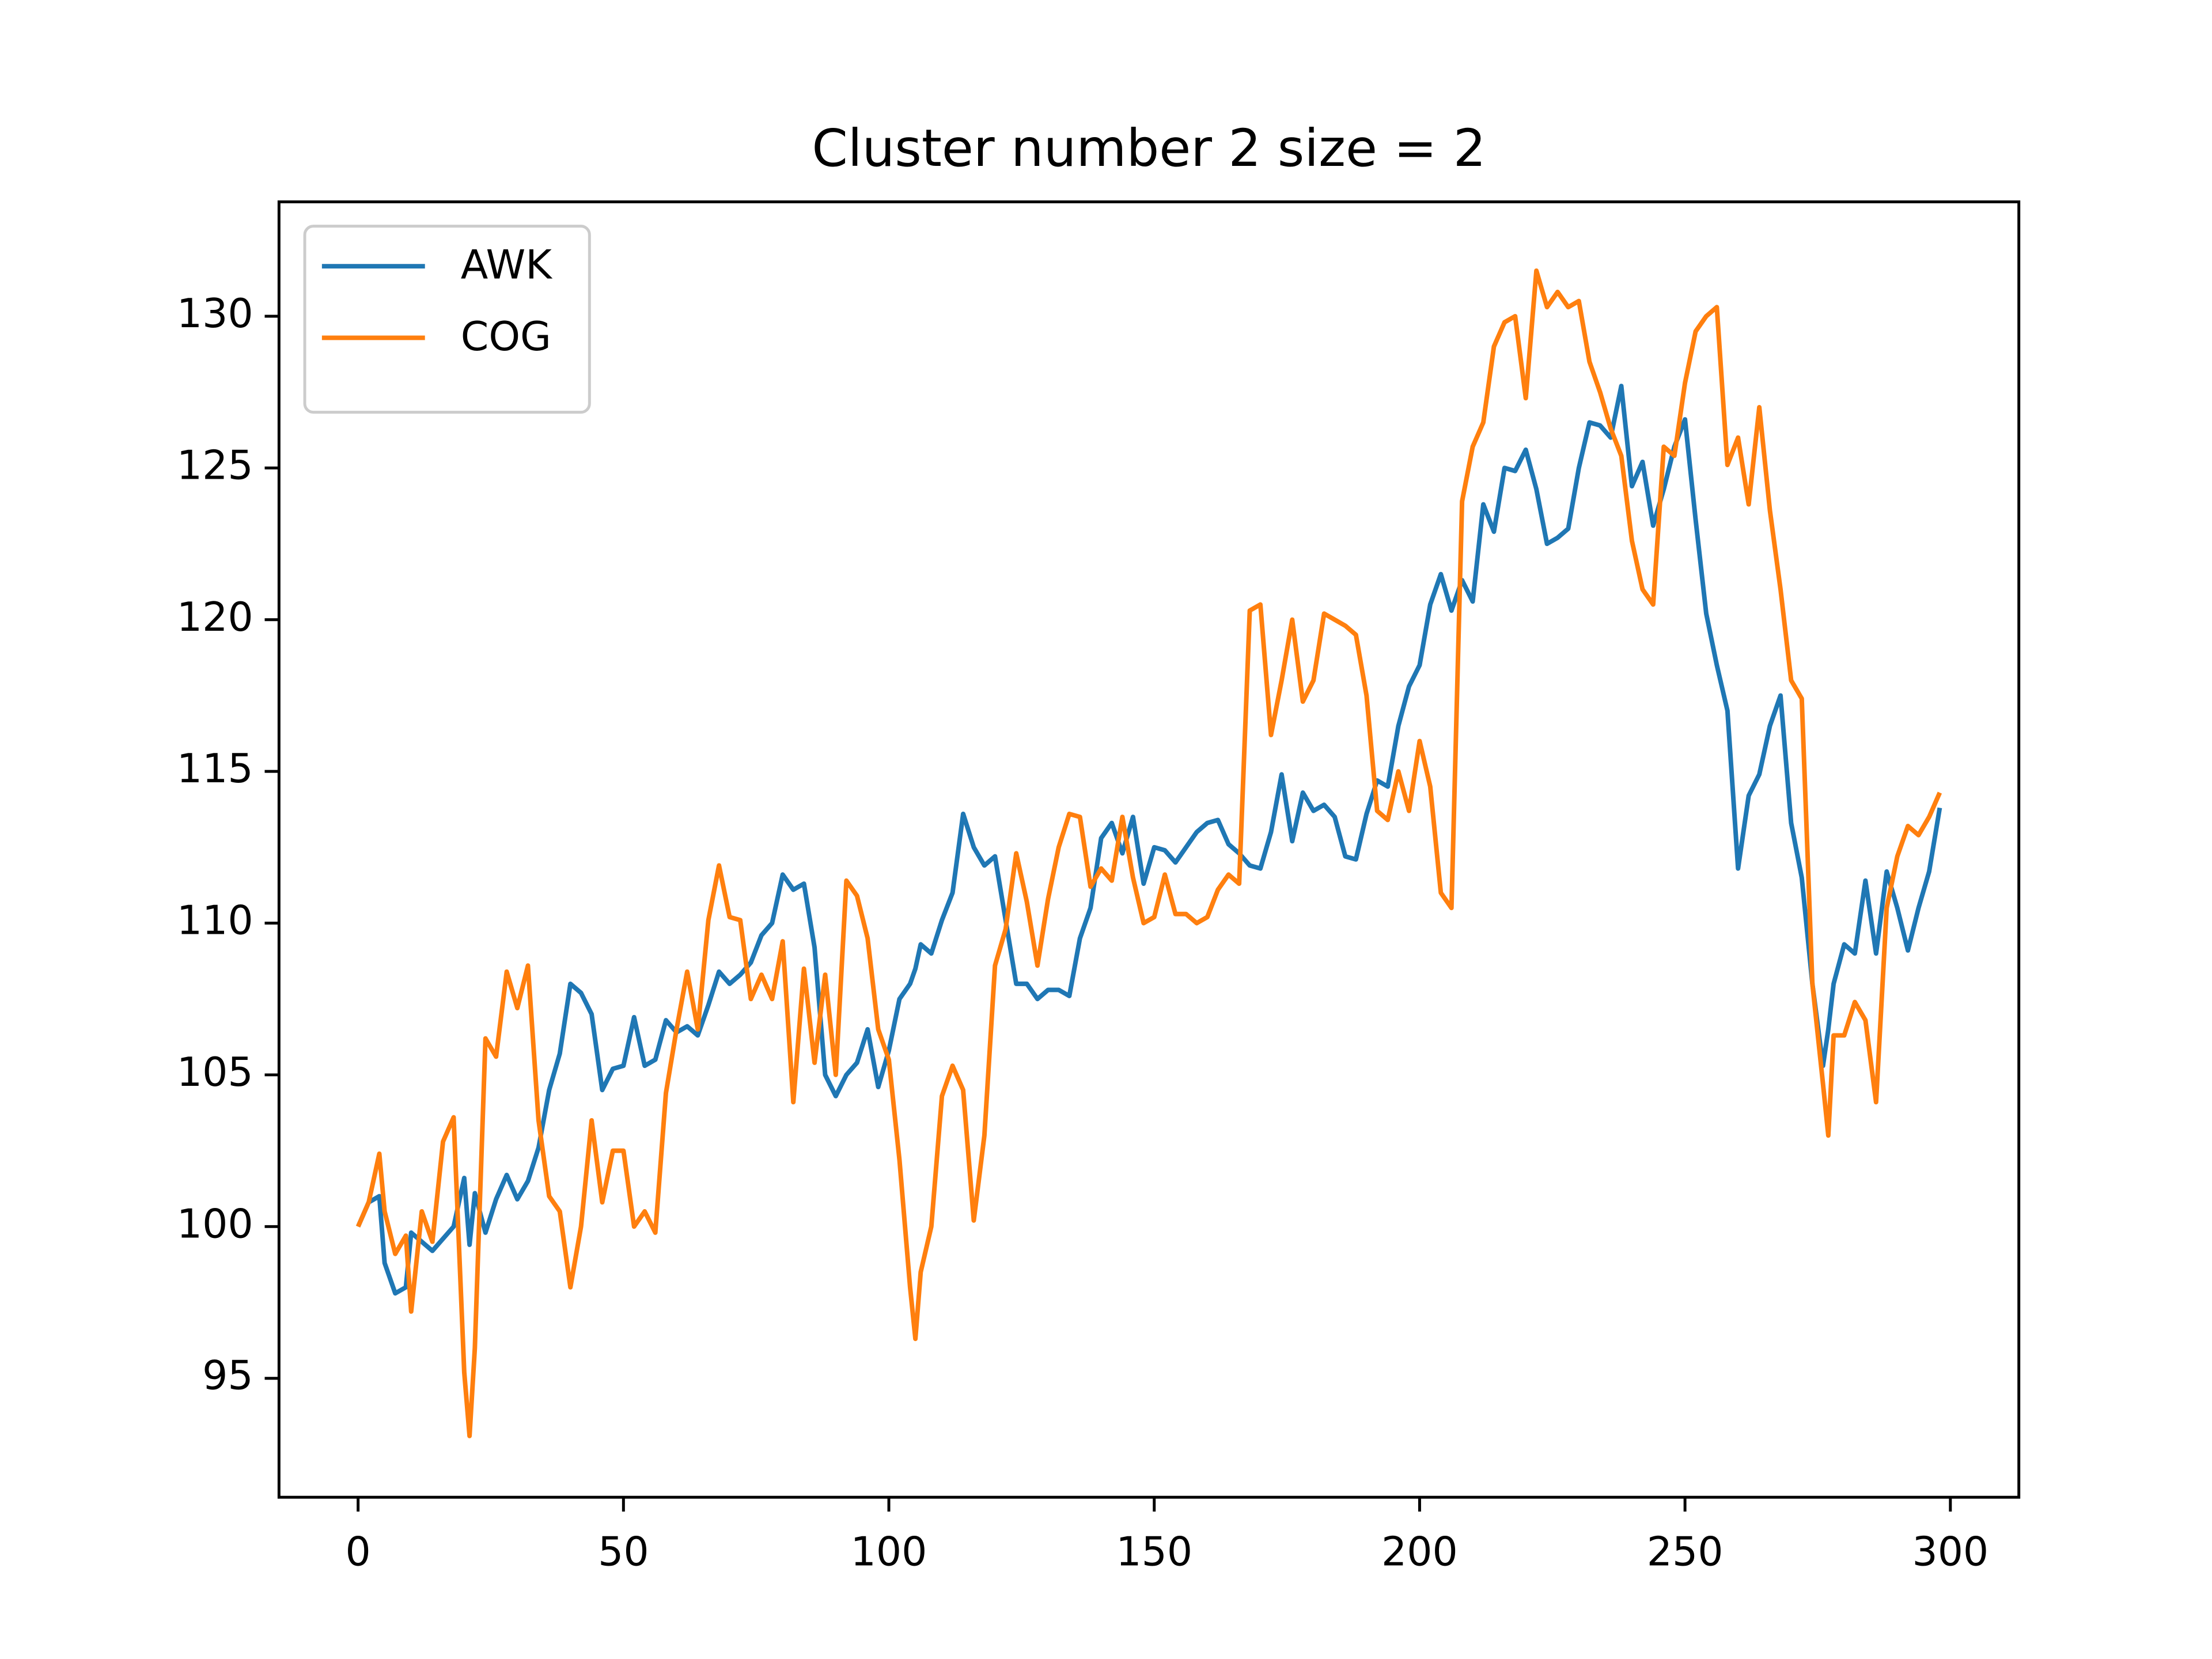 The height and width of the screenshot is (1659, 2212). What do you see at coordinates (1685, 1552) in the screenshot?
I see `x-tick-label: 250` at bounding box center [1685, 1552].